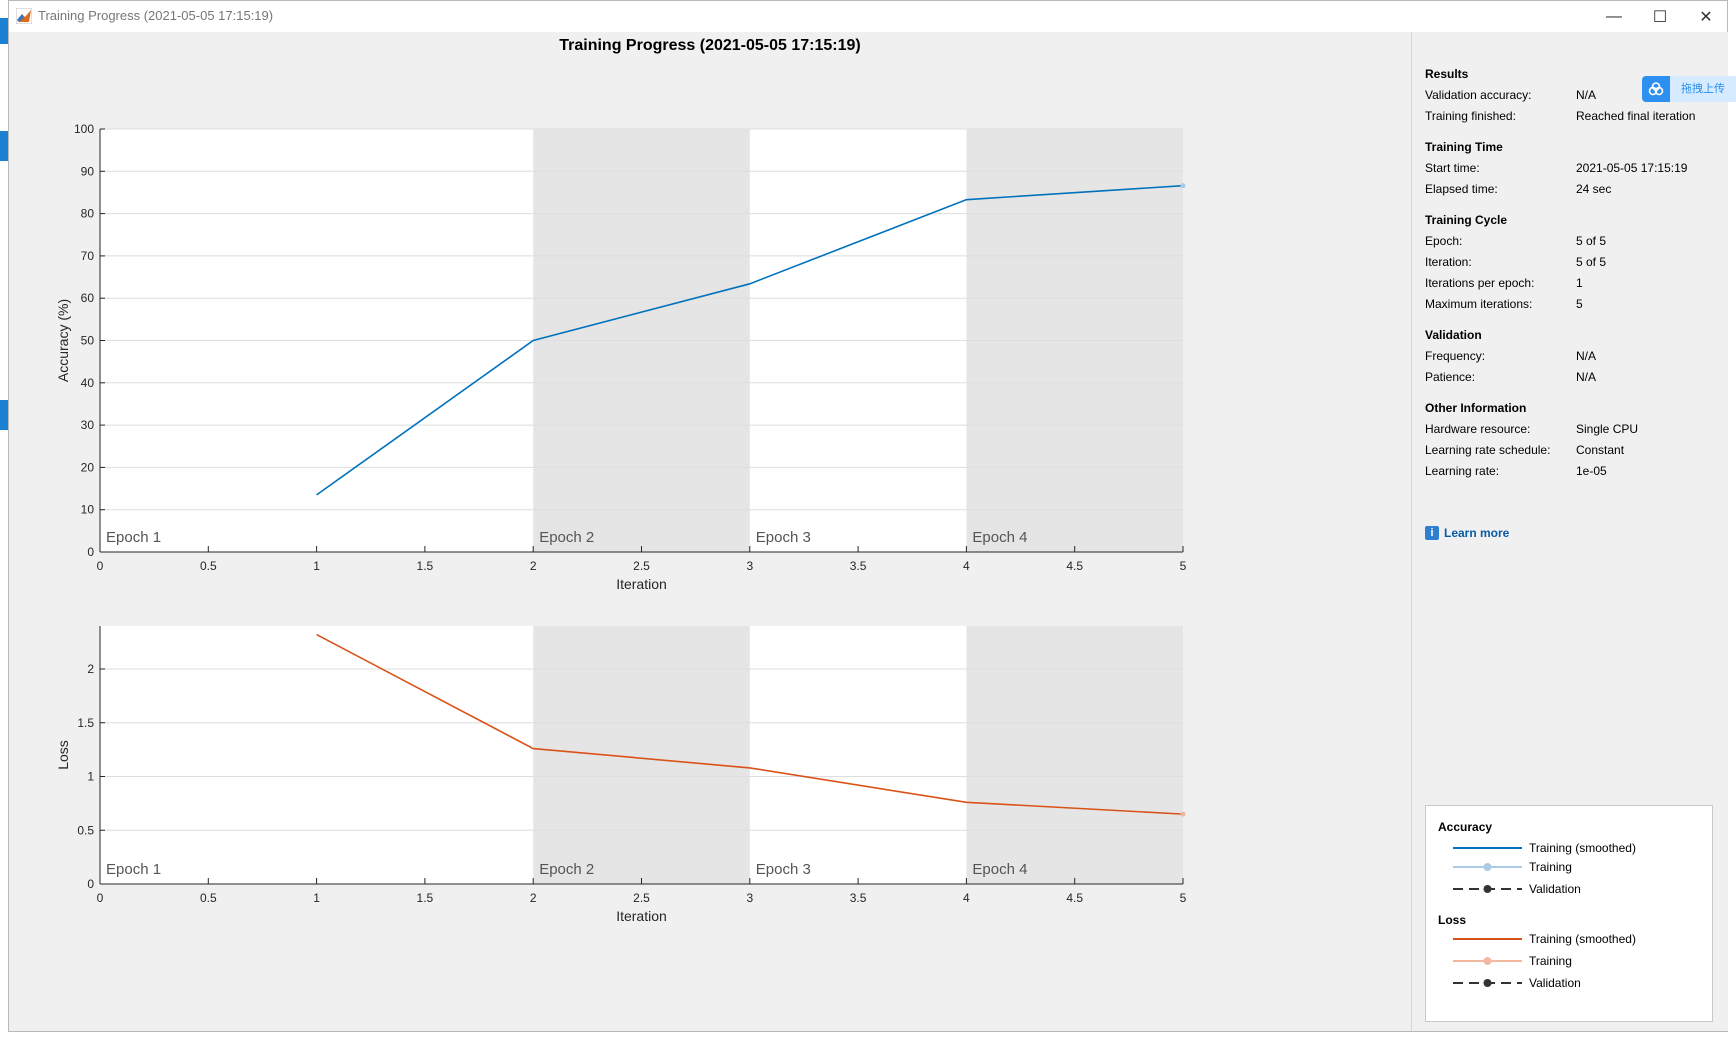  Describe the element at coordinates (710, 45) in the screenshot. I see `page-title: Training Progress (2021-05-05 17:15:19)` at that location.